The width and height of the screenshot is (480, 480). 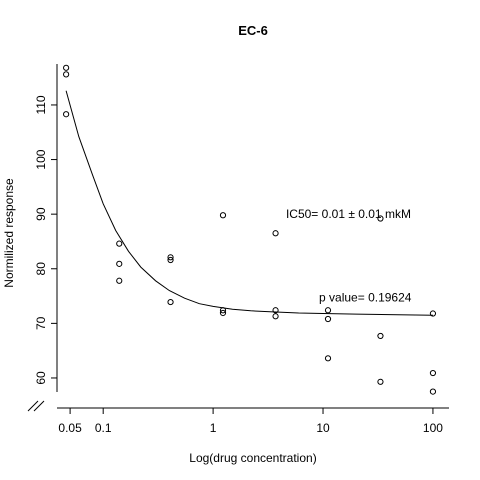 I want to click on x-tick-label-10: 10, so click(x=323, y=428).